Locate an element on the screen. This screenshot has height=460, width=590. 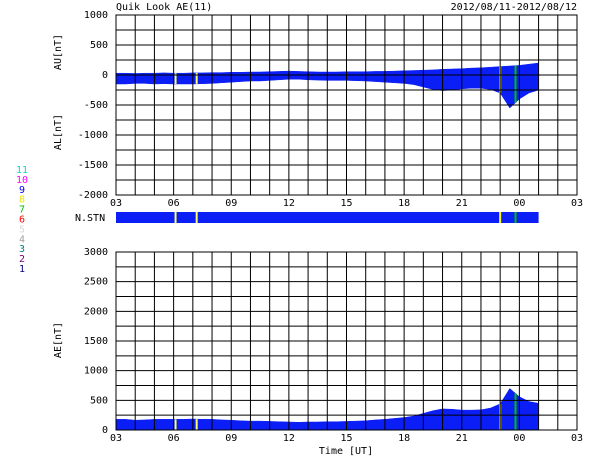
station-label: N.STN is located at coordinates (90, 218).